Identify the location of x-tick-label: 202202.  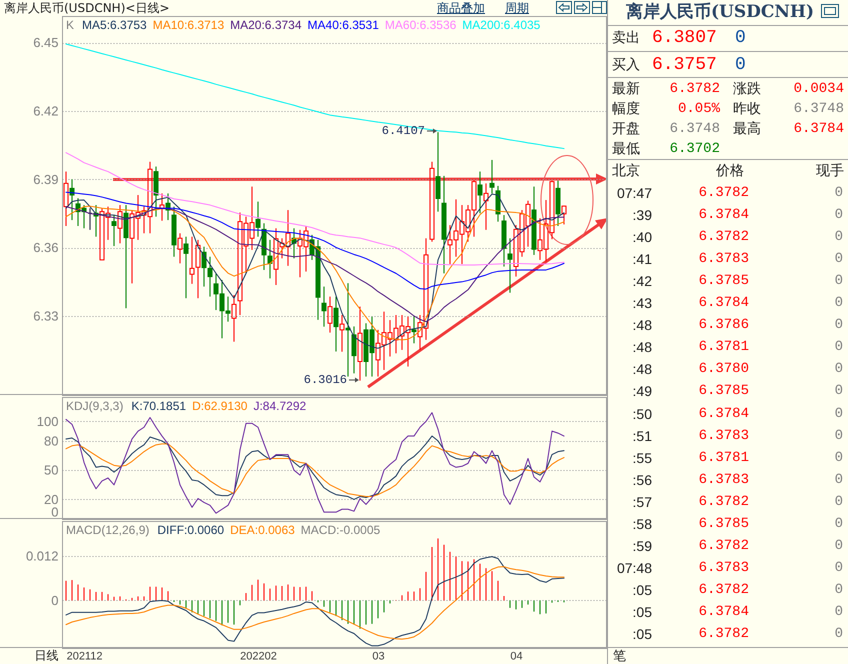
(258, 656).